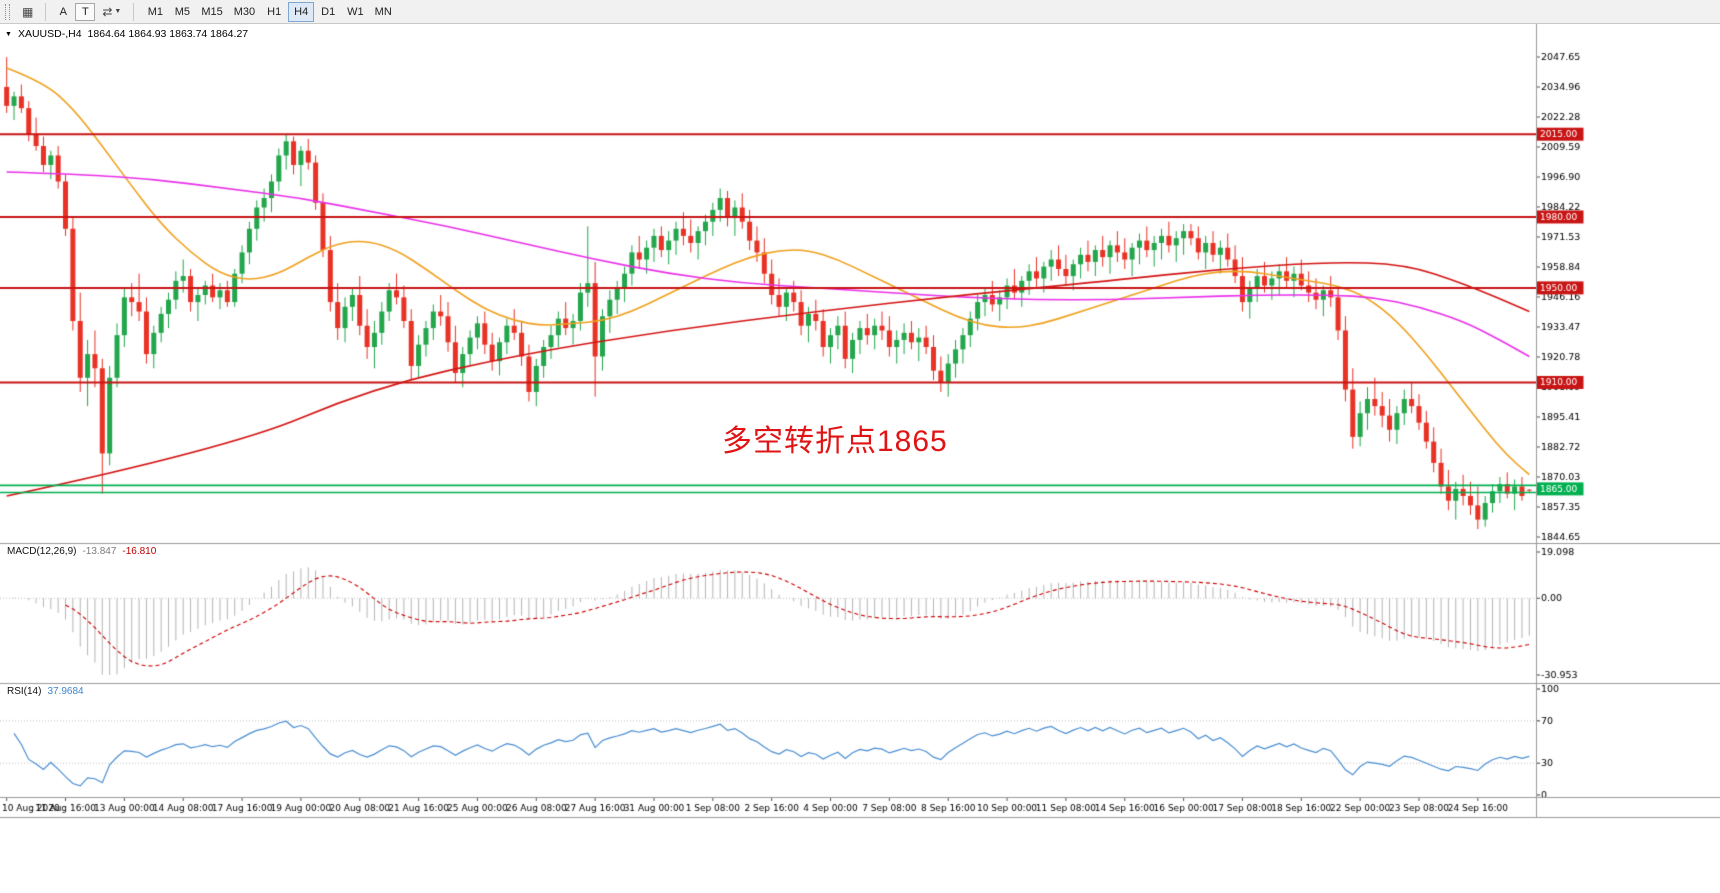 The image size is (1720, 893). What do you see at coordinates (63, 12) in the screenshot?
I see `font-tool-button: A` at bounding box center [63, 12].